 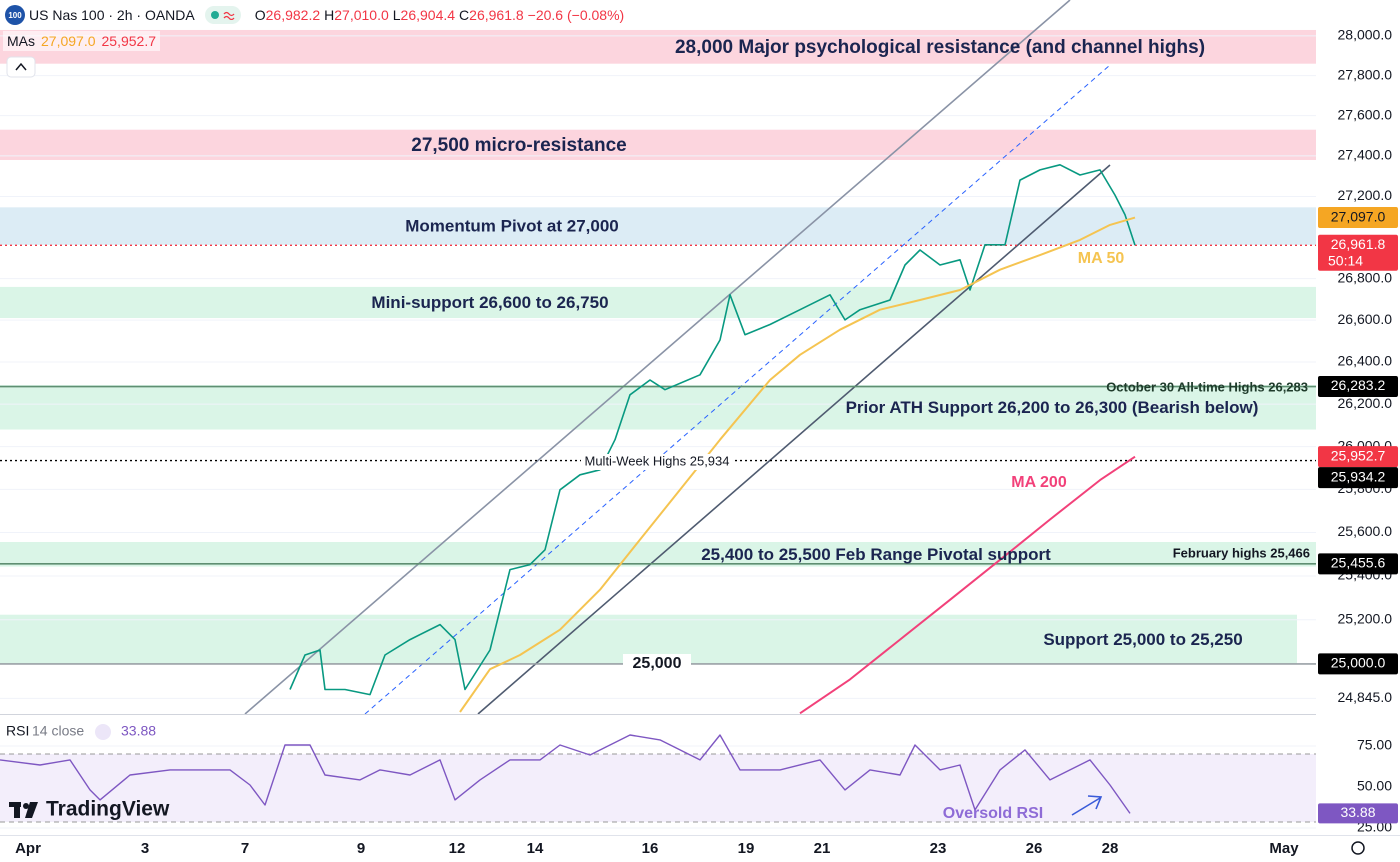 I want to click on ohlc-value: 26,982.2, so click(x=293, y=15).